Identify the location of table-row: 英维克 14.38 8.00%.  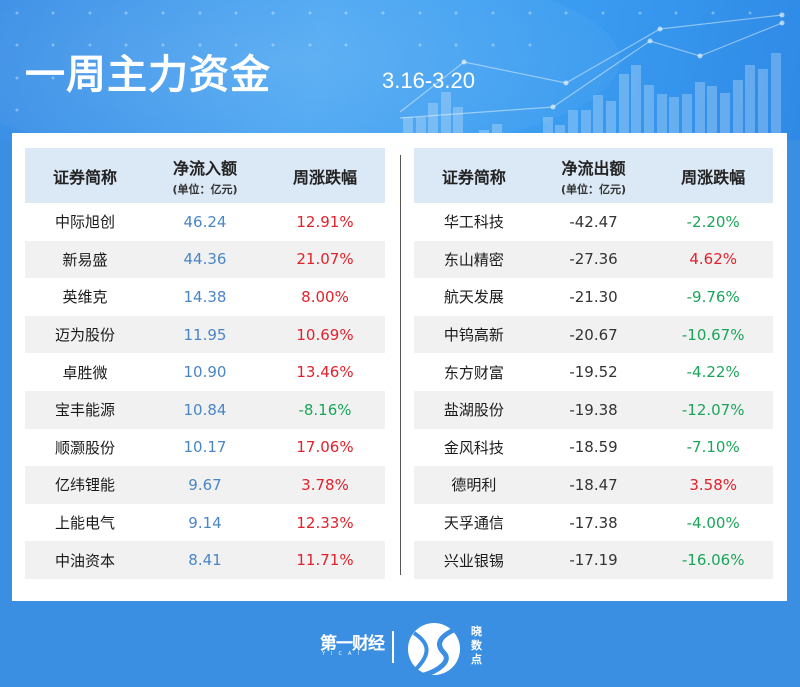
(205, 297).